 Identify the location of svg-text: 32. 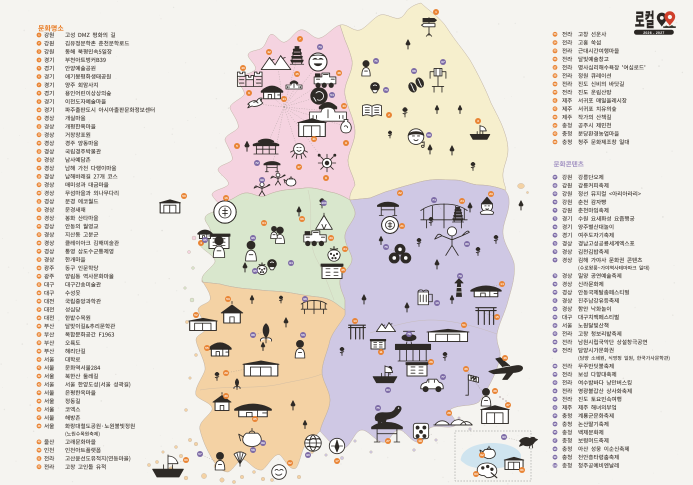
(39, 293).